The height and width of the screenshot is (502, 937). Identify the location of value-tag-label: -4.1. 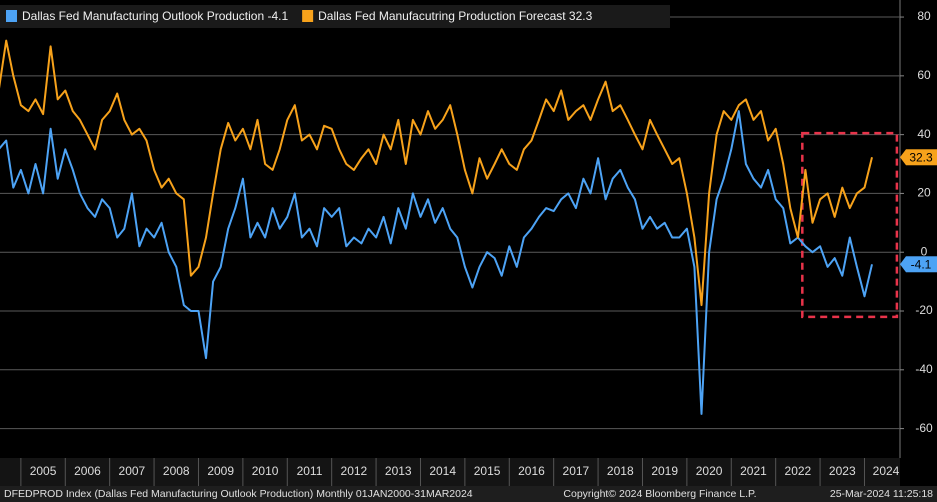
(921, 264).